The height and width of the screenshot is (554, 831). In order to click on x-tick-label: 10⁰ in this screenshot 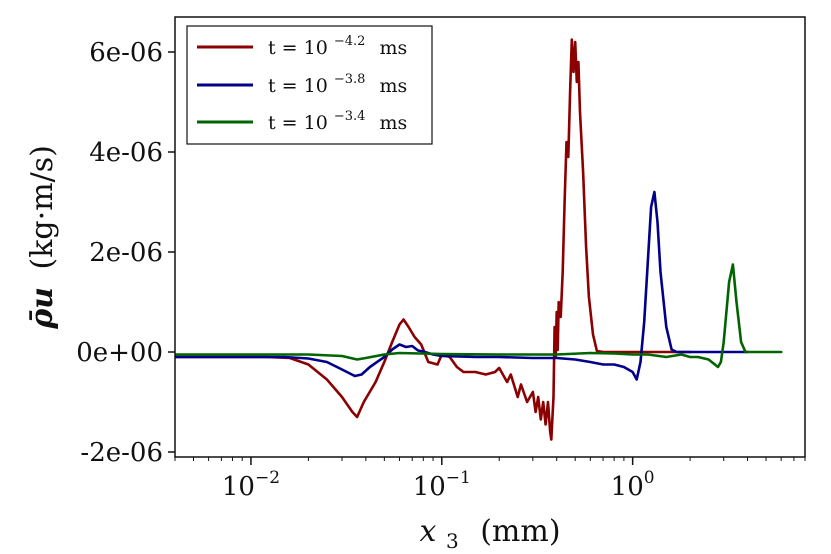, I will do `click(633, 485)`.